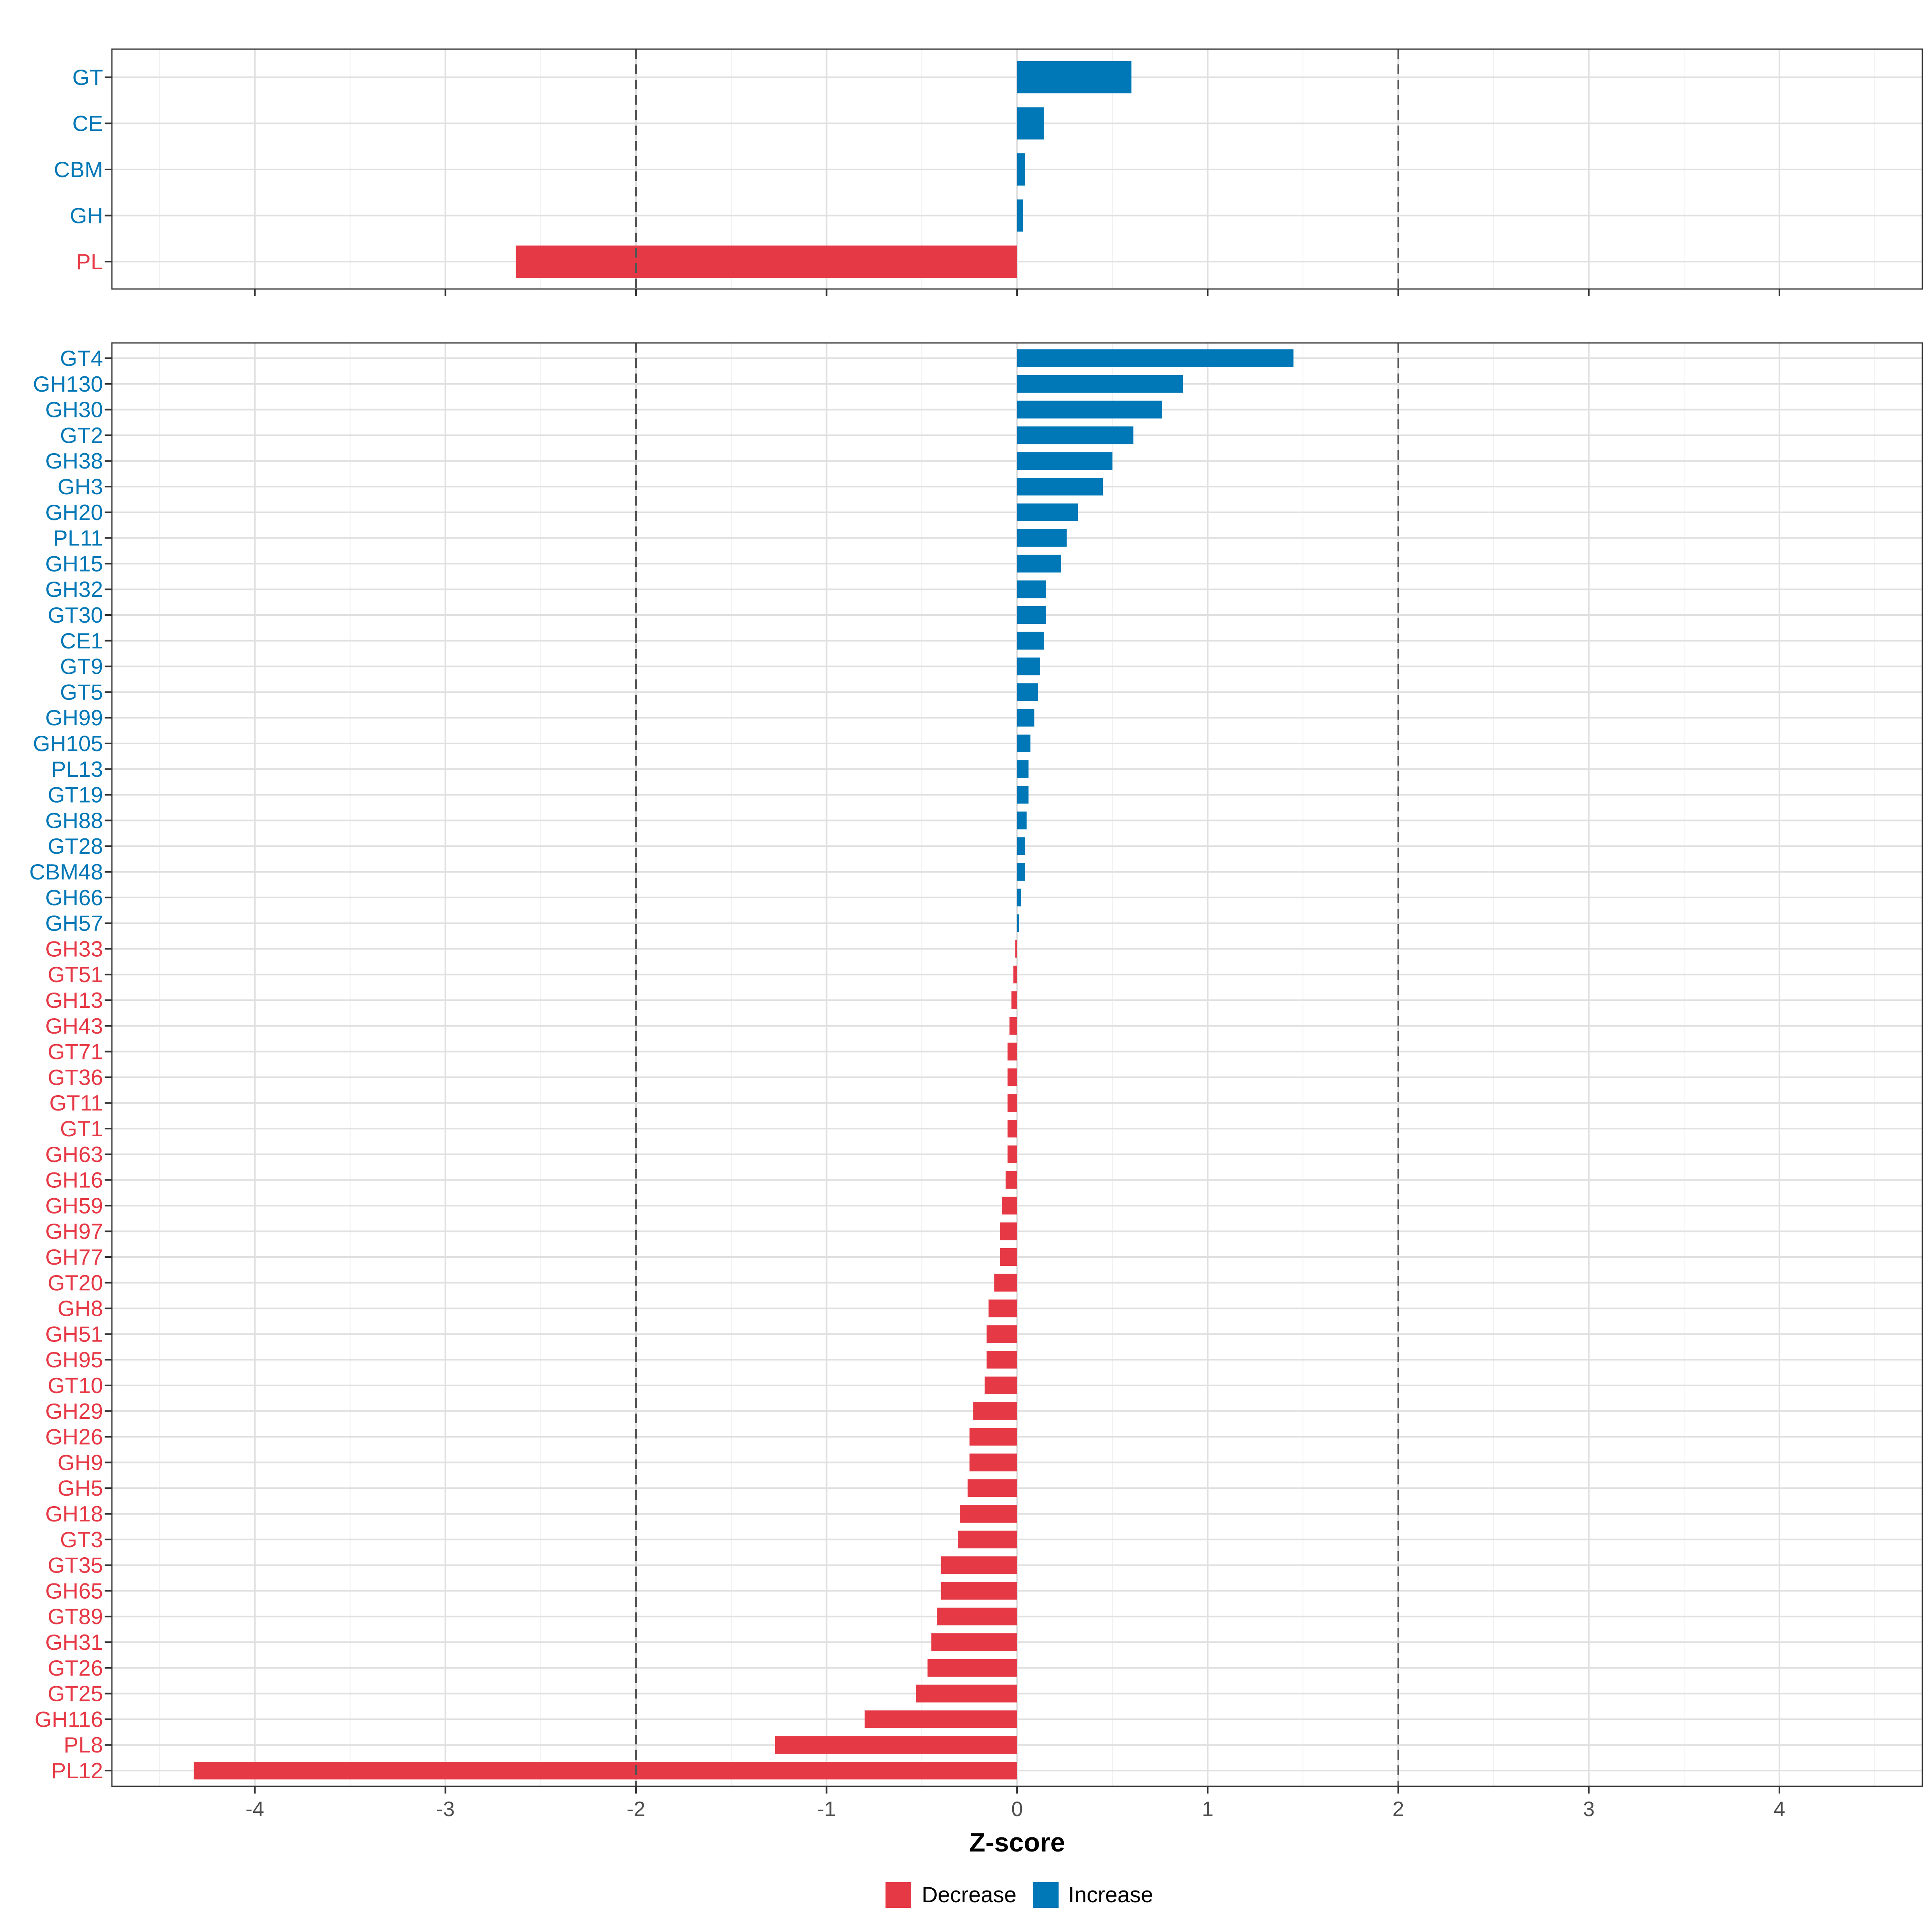  What do you see at coordinates (74, 1513) in the screenshot?
I see `family-category-label: GH18` at bounding box center [74, 1513].